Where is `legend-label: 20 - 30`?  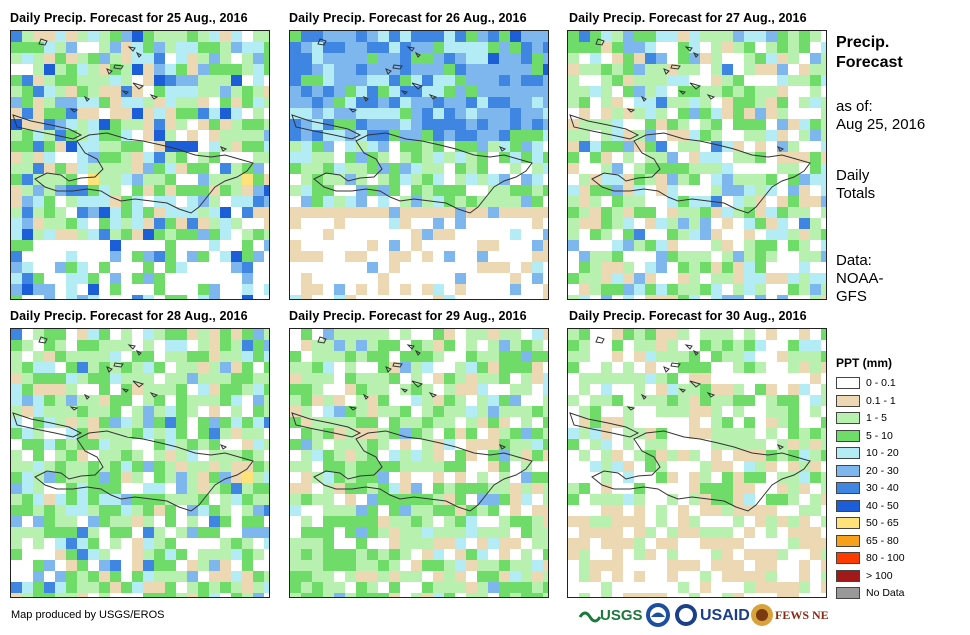 legend-label: 20 - 30 is located at coordinates (882, 470).